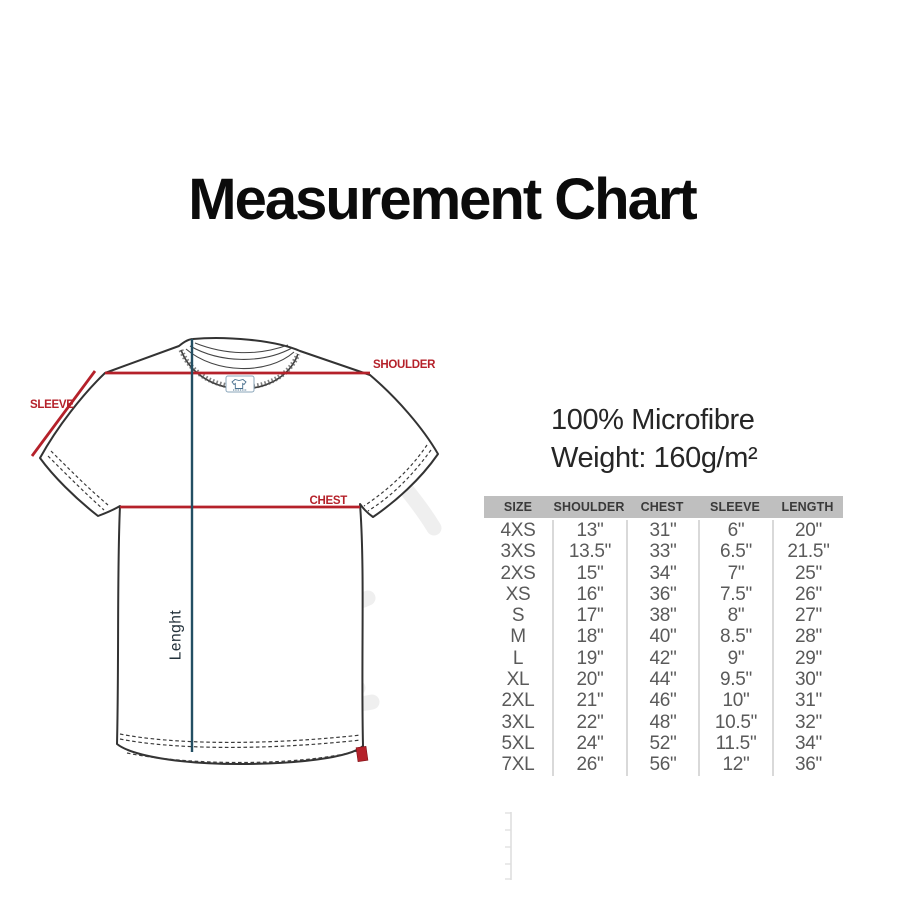 The height and width of the screenshot is (903, 903). I want to click on table-cell: 17", so click(589, 616).